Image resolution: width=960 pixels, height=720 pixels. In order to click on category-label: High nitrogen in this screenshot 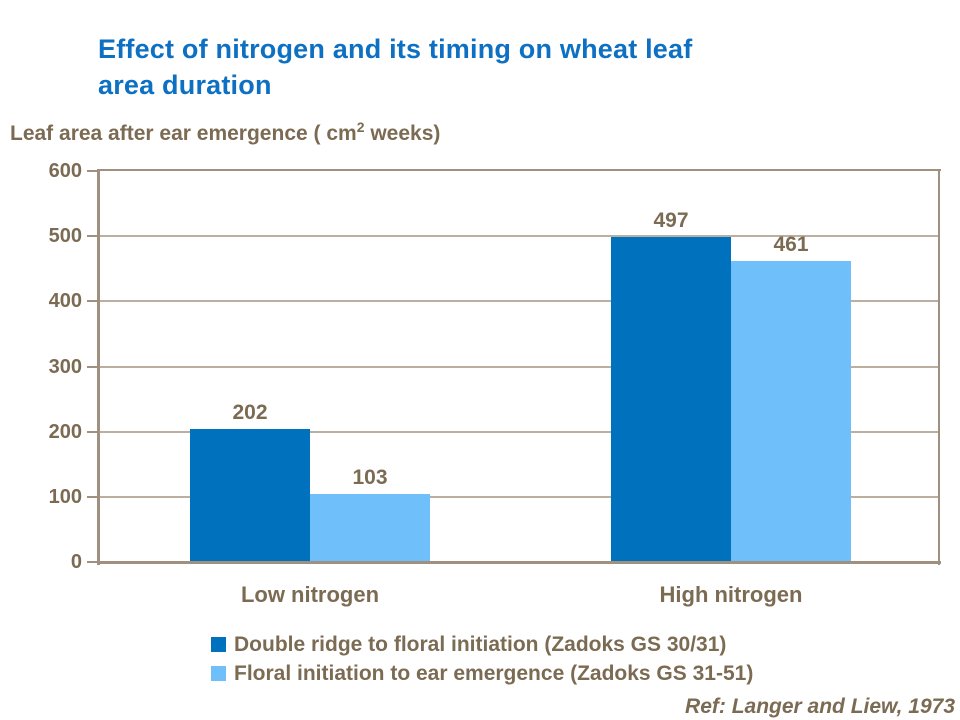, I will do `click(731, 594)`.